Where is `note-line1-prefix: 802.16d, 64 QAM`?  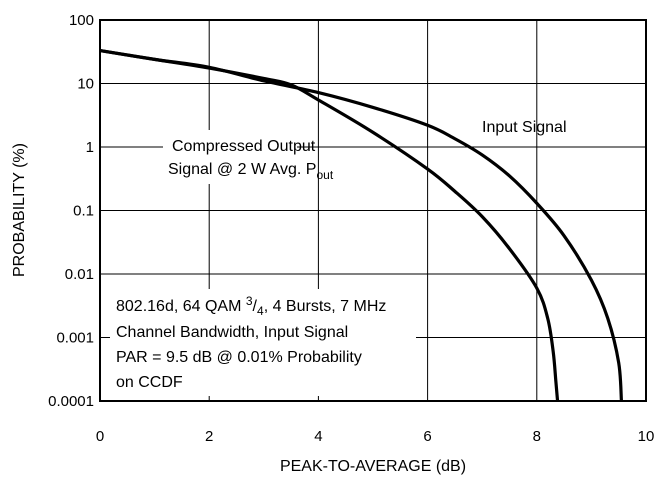 note-line1-prefix: 802.16d, 64 QAM is located at coordinates (181, 306).